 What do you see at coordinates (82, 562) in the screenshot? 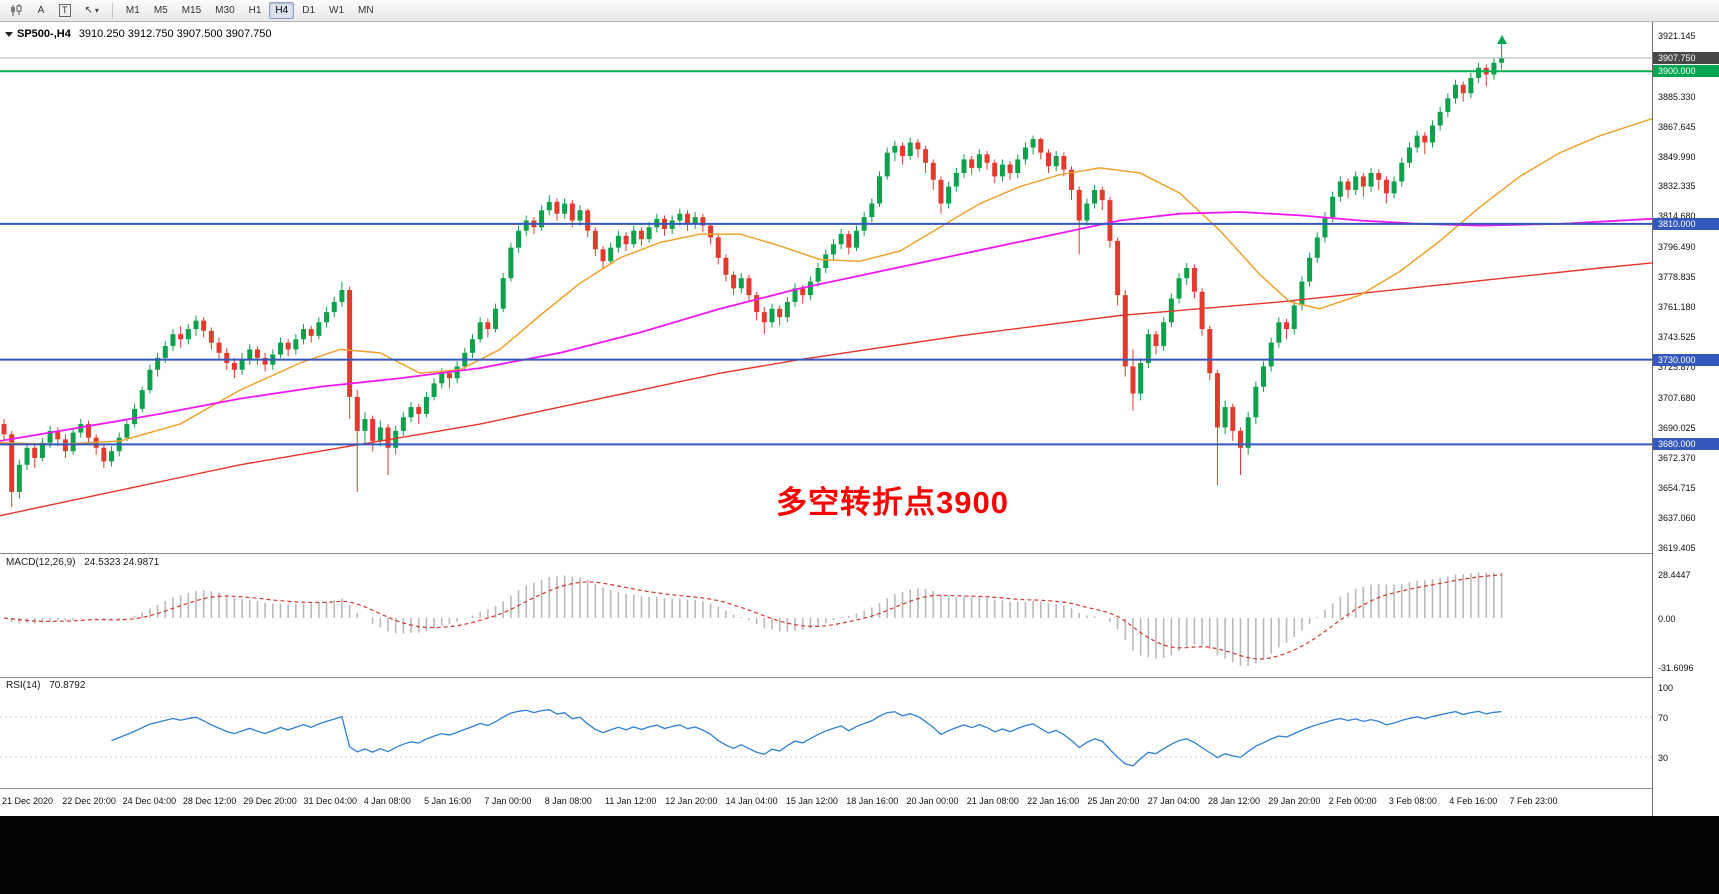
I see `macd-header: MACD(12,26,9) 24.5323 24.9871` at bounding box center [82, 562].